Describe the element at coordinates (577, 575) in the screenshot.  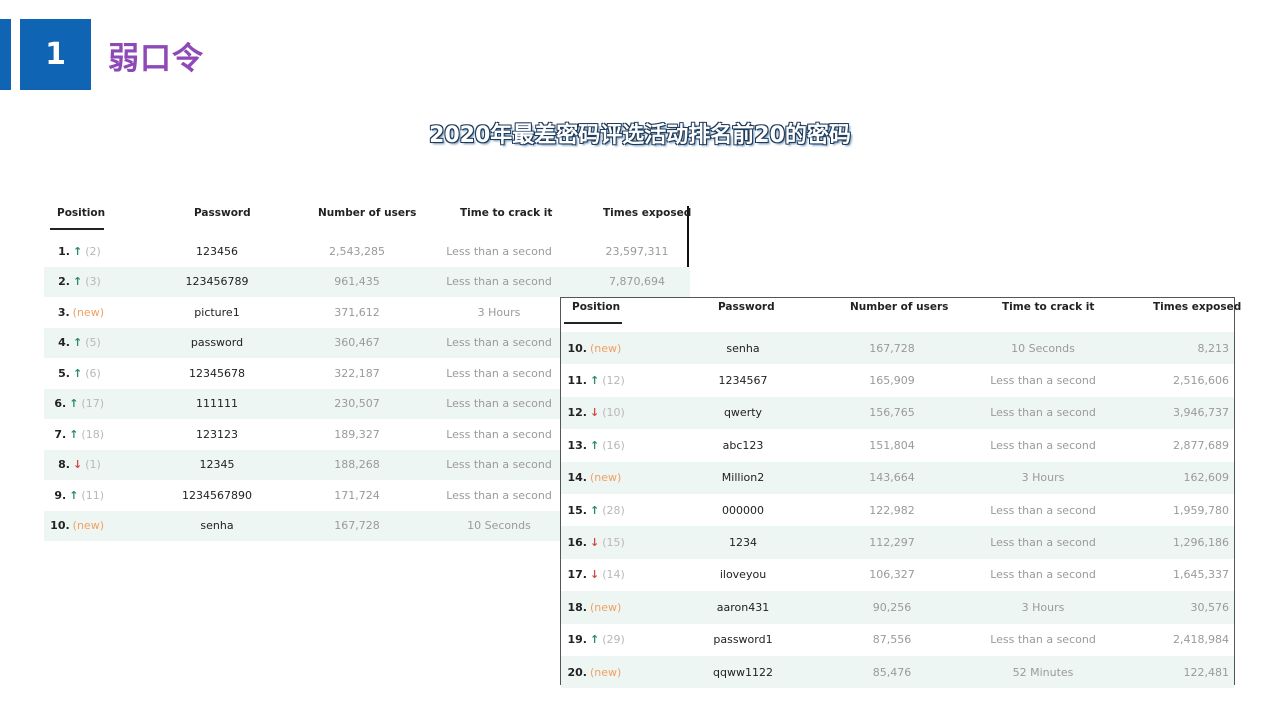
I see `position-number: 17.` at that location.